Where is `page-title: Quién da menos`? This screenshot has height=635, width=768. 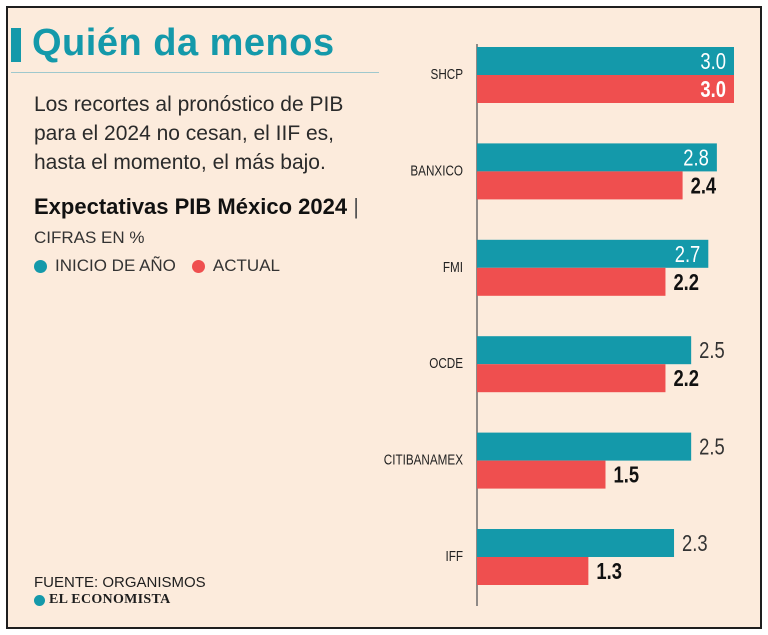 page-title: Quién da menos is located at coordinates (183, 43).